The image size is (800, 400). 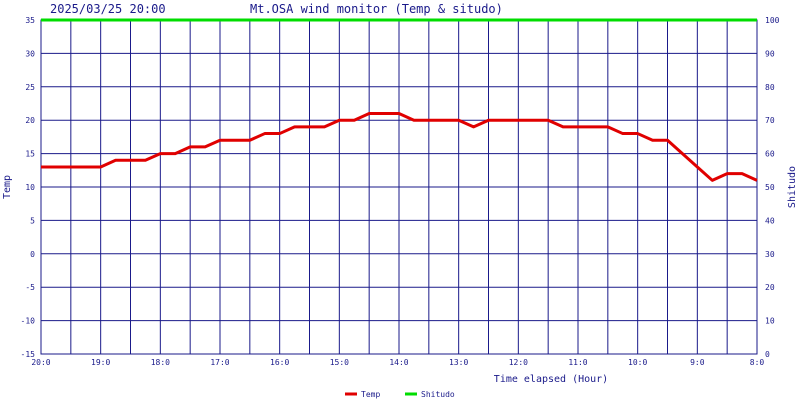 I want to click on y-axis-label-left: Temp, so click(x=7, y=187).